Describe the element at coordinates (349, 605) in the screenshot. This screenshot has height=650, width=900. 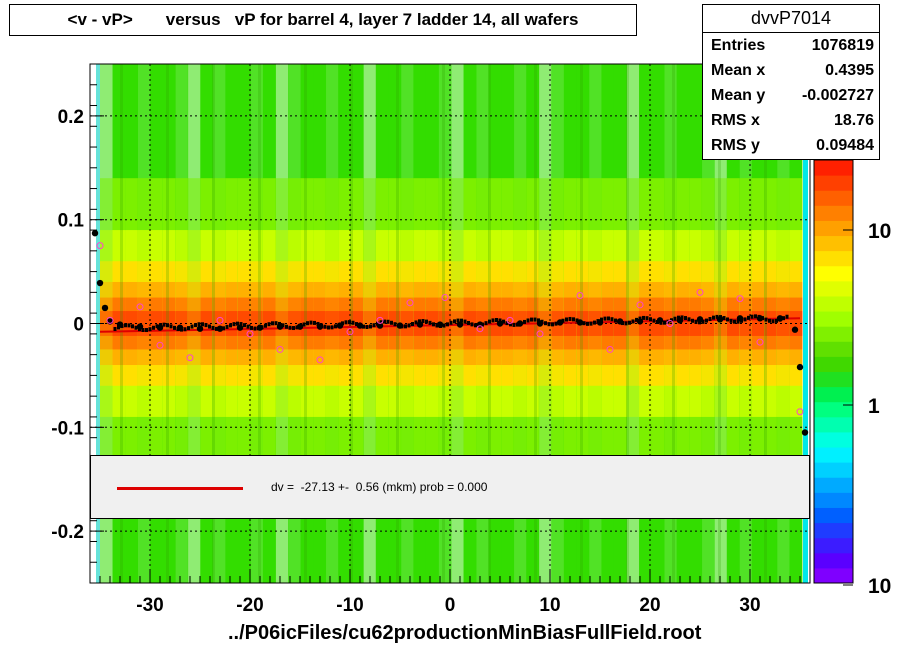
I see `x-tick-label: -10` at that location.